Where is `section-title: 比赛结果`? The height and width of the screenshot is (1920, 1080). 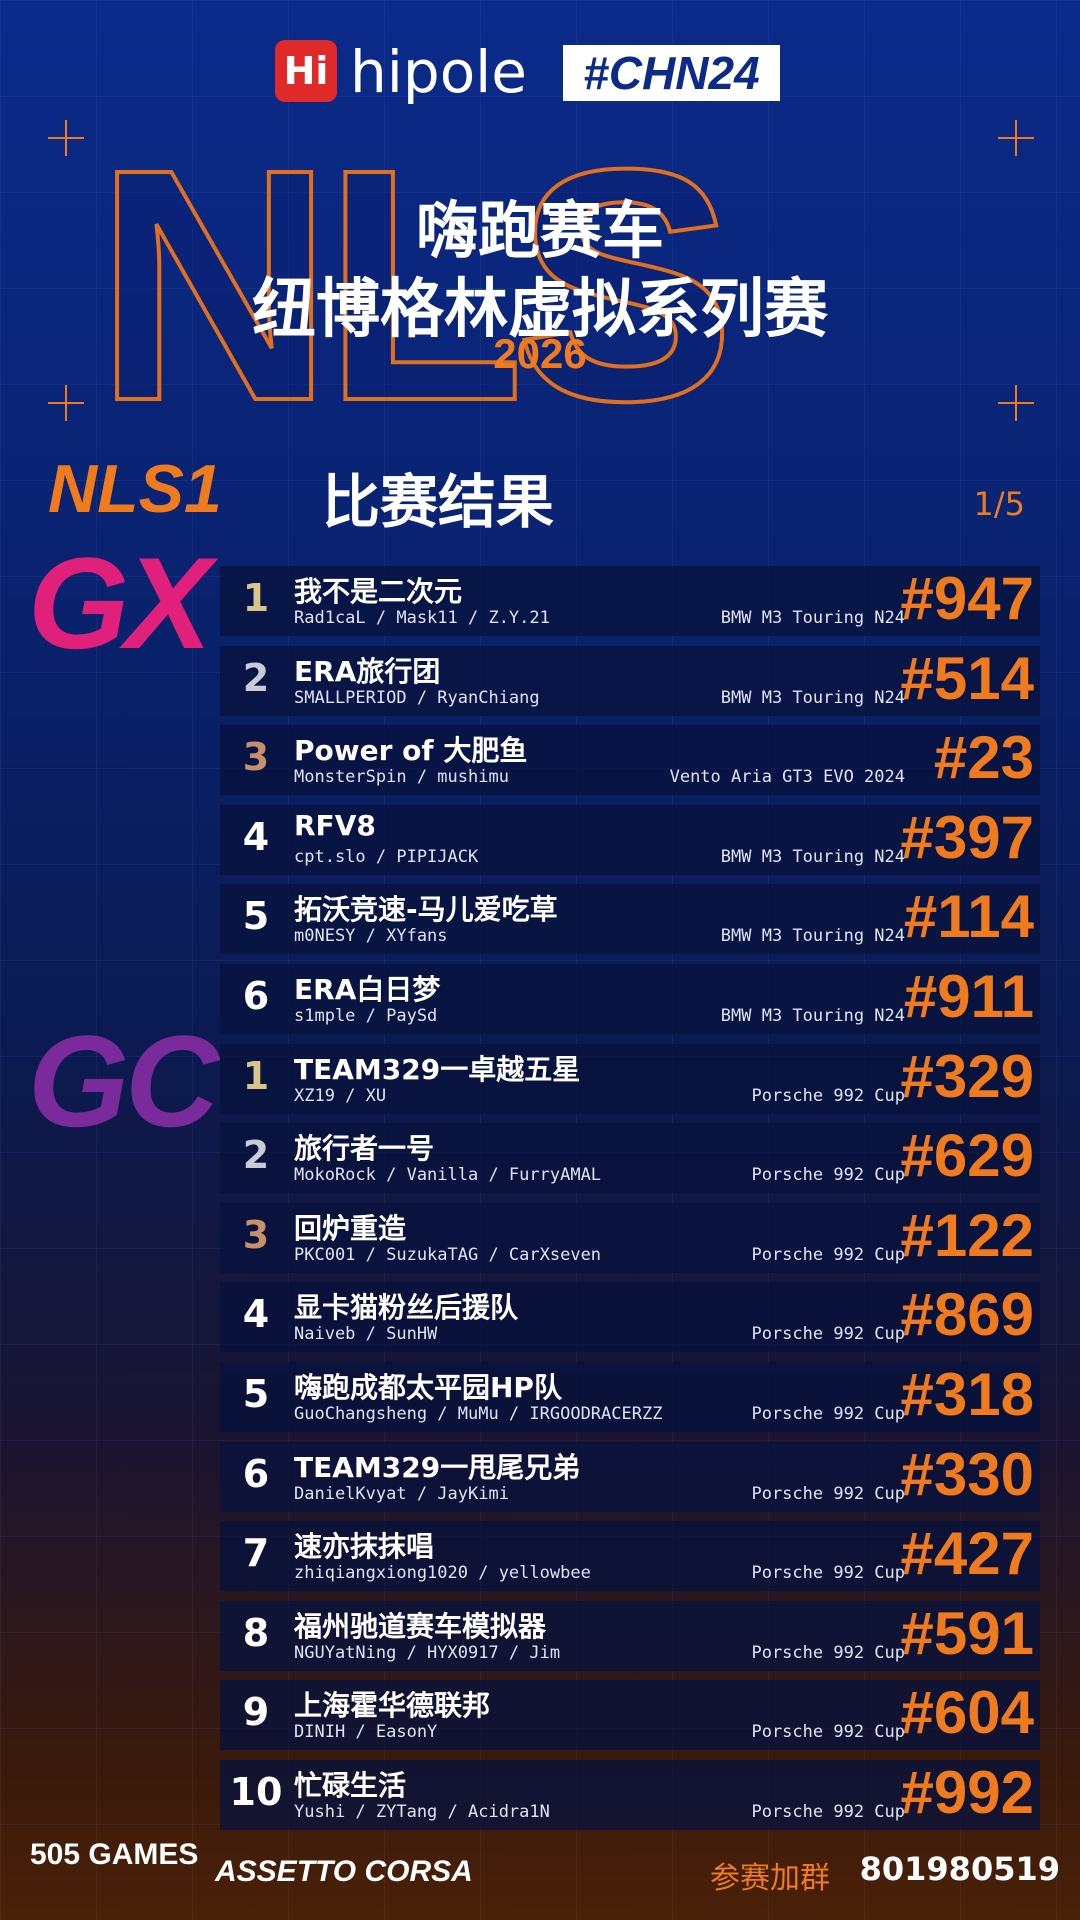 section-title: 比赛结果 is located at coordinates (438, 502).